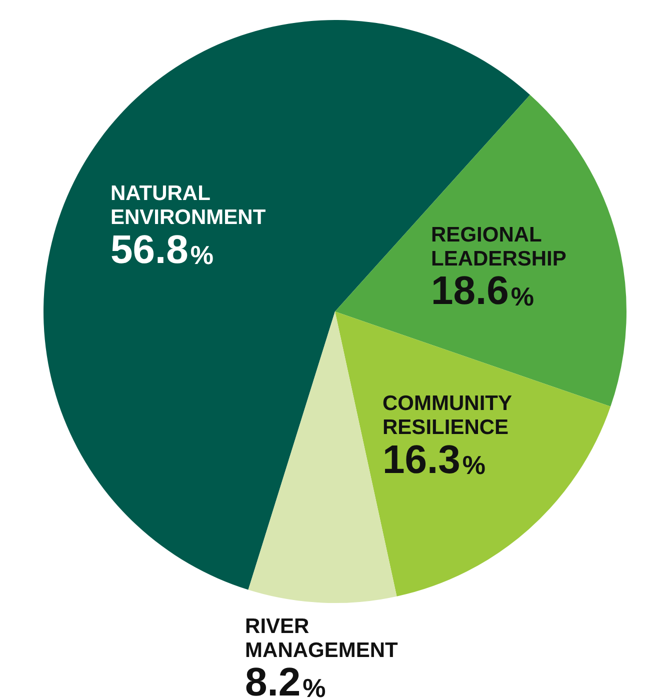  I want to click on slice-label: RIVER MANAGEMENT, so click(321, 638).